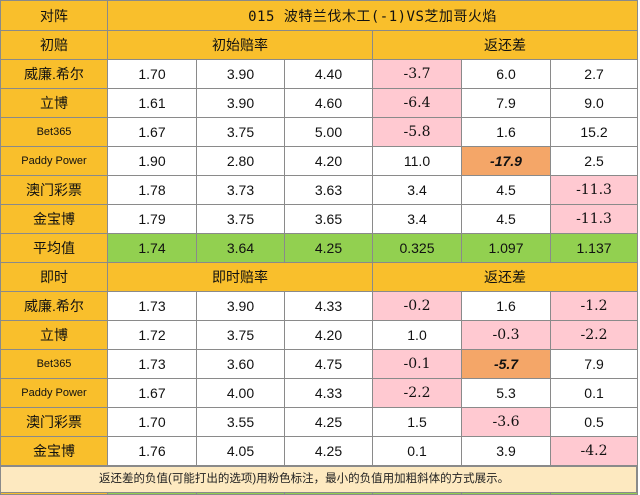 The width and height of the screenshot is (640, 495). Describe the element at coordinates (372, 15) in the screenshot. I see `match-title: 015 波特兰伐木工(-1)VS芝加哥火焰` at that location.